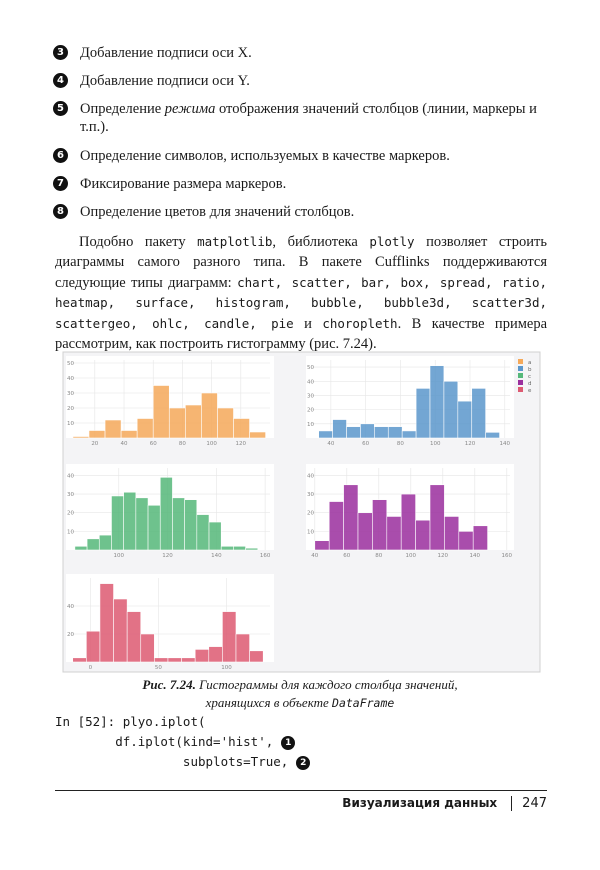 The width and height of the screenshot is (600, 870). I want to click on list-item: 4 Добавление подписи оси Y., so click(301, 81).